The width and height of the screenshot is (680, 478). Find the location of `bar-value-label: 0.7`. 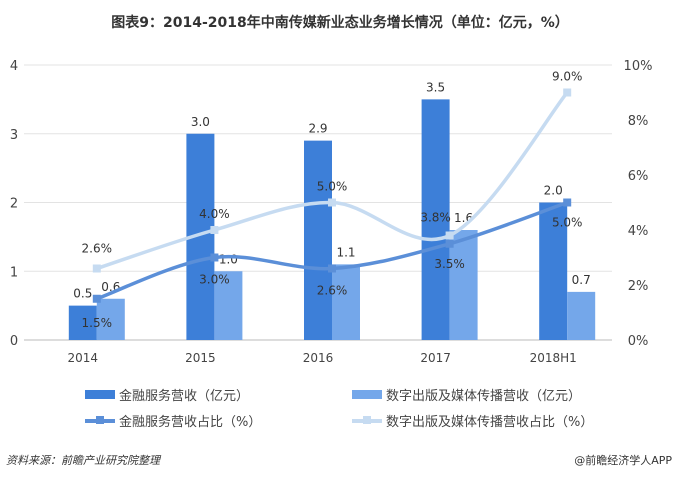

bar-value-label: 0.7 is located at coordinates (581, 280).